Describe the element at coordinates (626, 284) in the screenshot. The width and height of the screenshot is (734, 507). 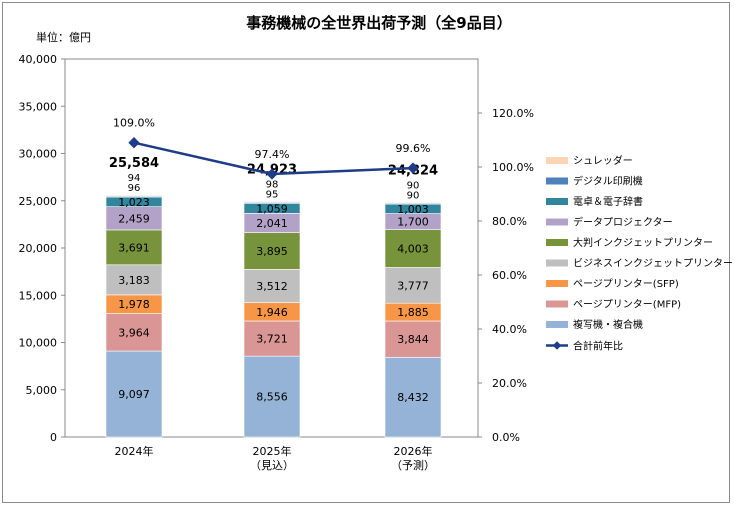
I see `legend-label: ページプリンター(SFP)` at that location.